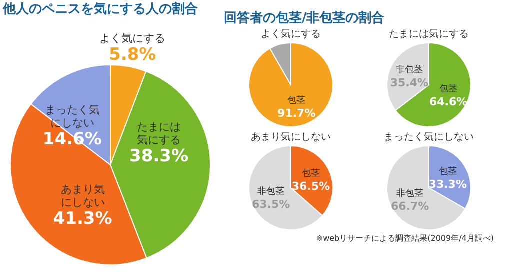 This screenshot has width=515, height=280. I want to click on data-label: 64.6%, so click(448, 102).